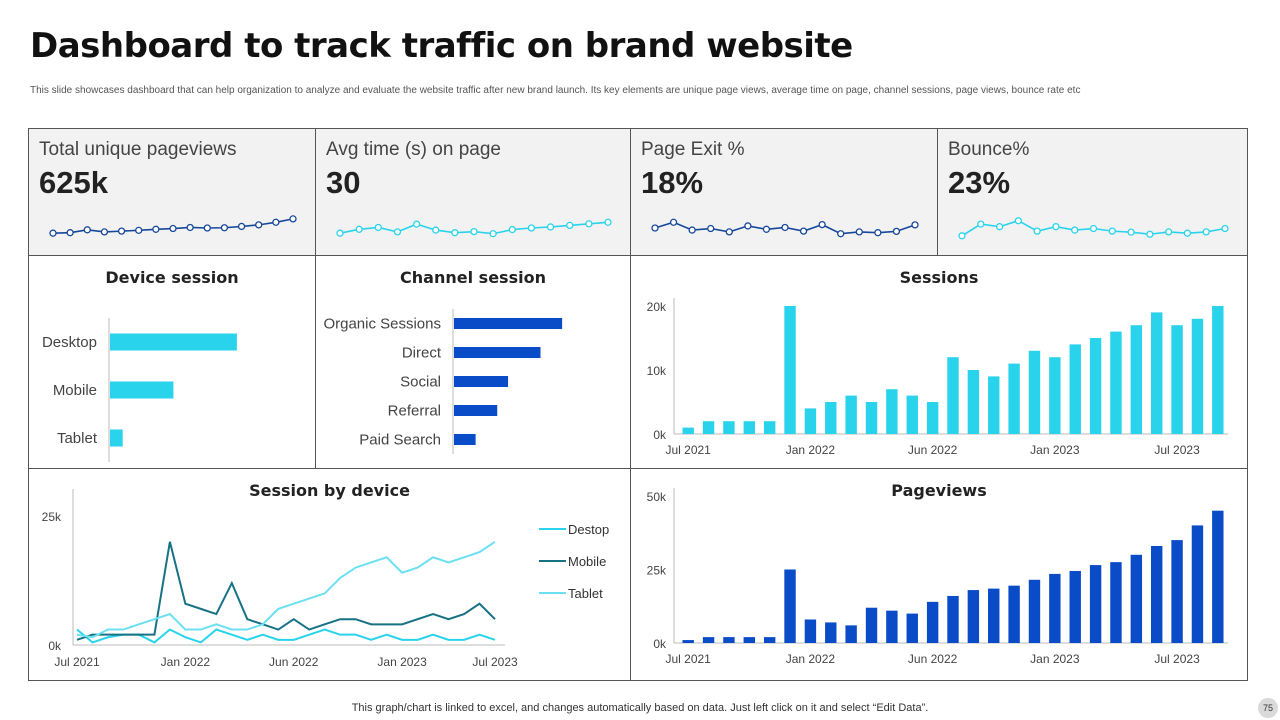  I want to click on x-tick-label: Jun 2022, so click(933, 450).